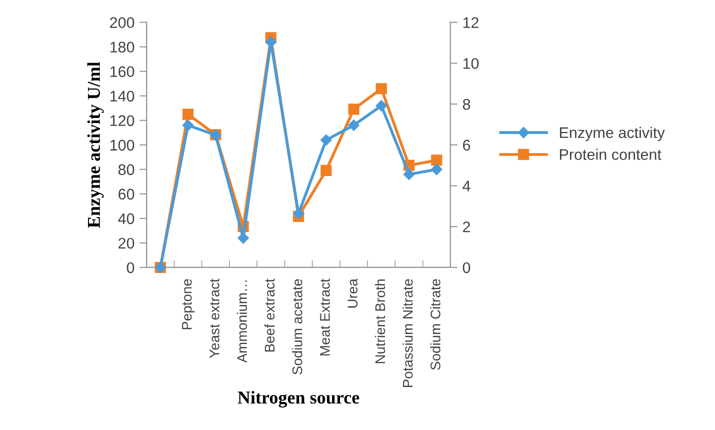 This screenshot has width=715, height=430. I want to click on y-tick-label: 0, so click(130, 268).